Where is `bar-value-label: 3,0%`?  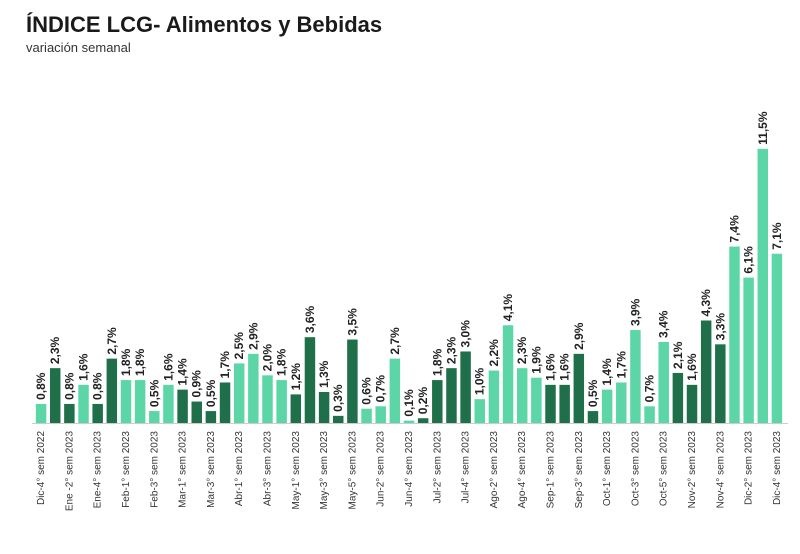 bar-value-label: 3,0% is located at coordinates (466, 334).